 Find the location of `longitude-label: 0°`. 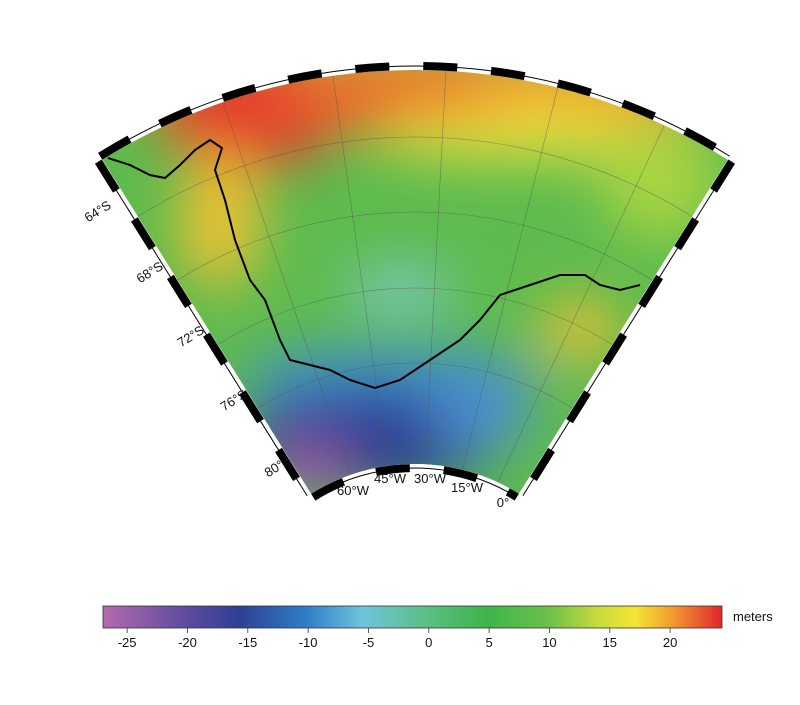

longitude-label: 0° is located at coordinates (503, 502).